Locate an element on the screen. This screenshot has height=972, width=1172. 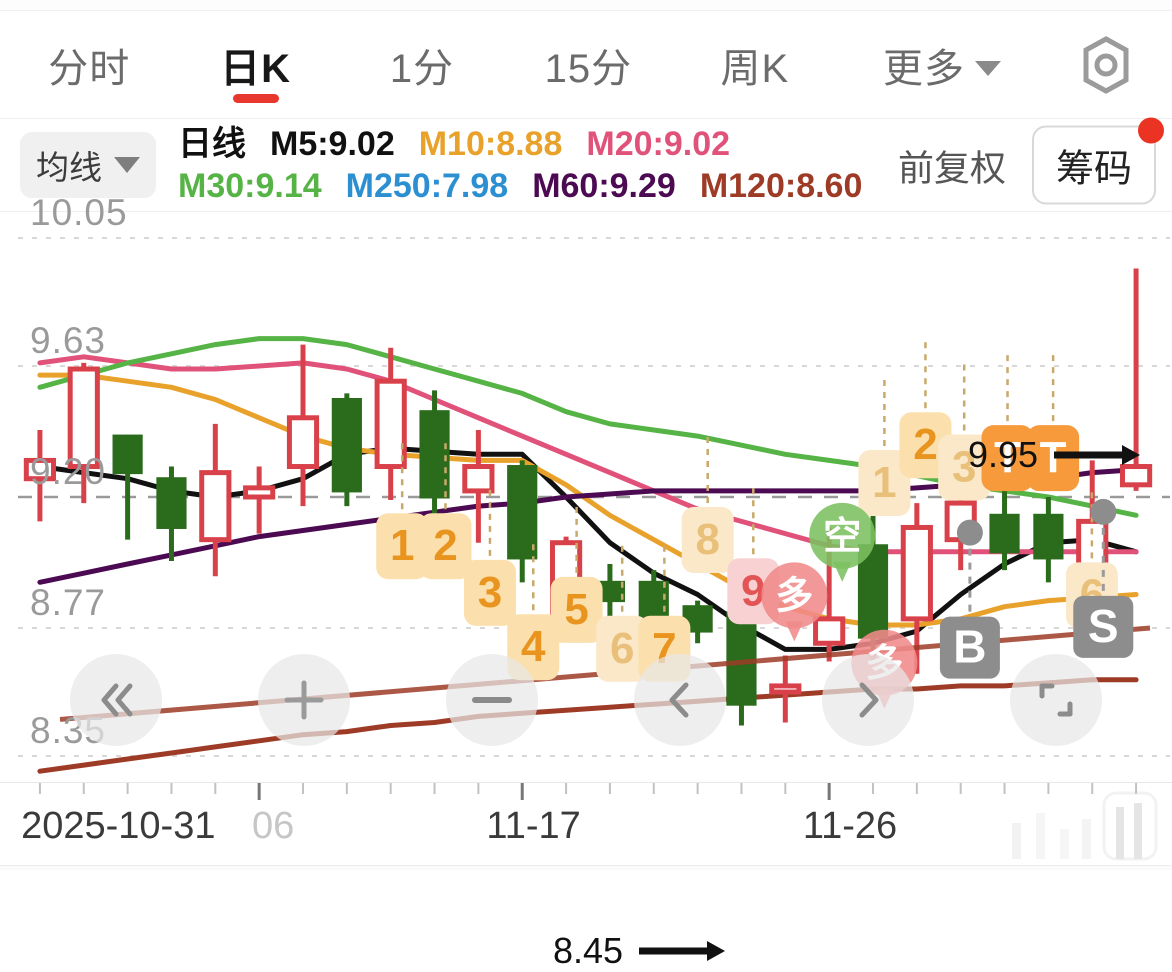
low-annotation: 8.45 is located at coordinates (640, 951).